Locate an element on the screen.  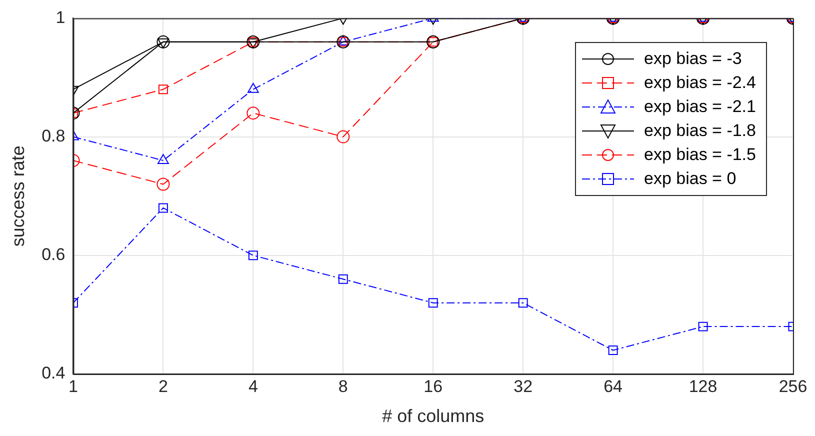
x-tick-label: 8 is located at coordinates (343, 386).